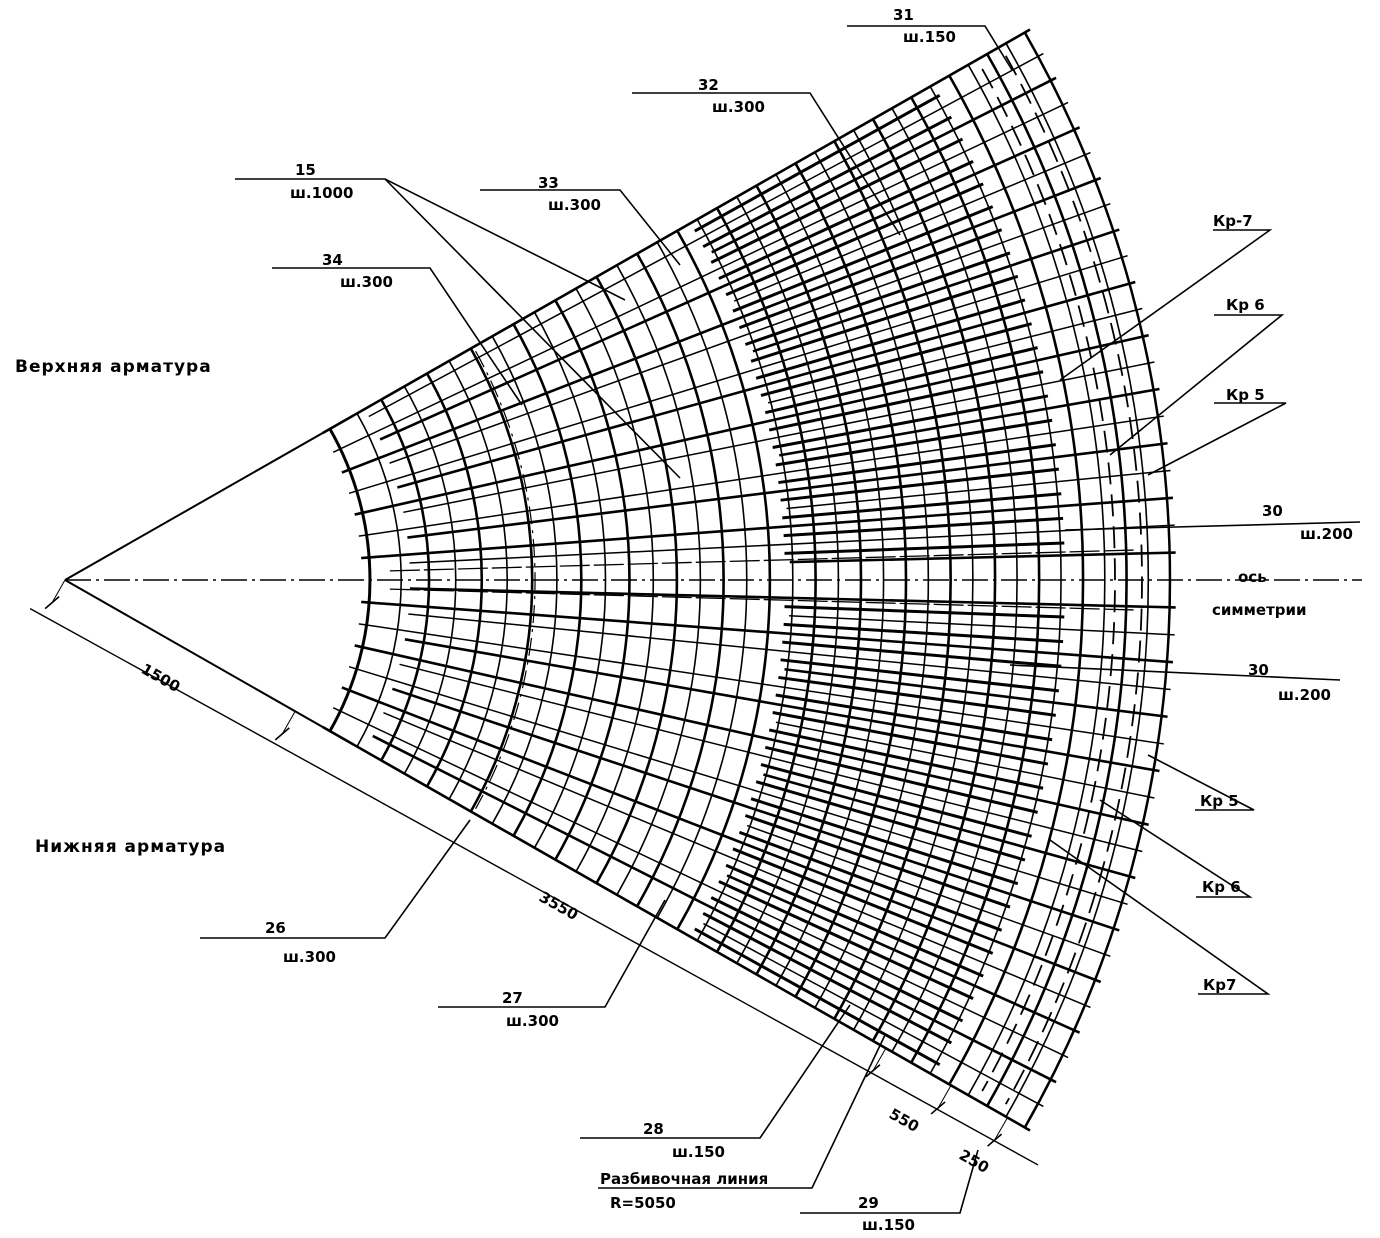 This screenshot has width=1380, height=1238. Describe the element at coordinates (1233, 221) in the screenshot. I see `cage-label-kr7-top: Кр-7` at that location.